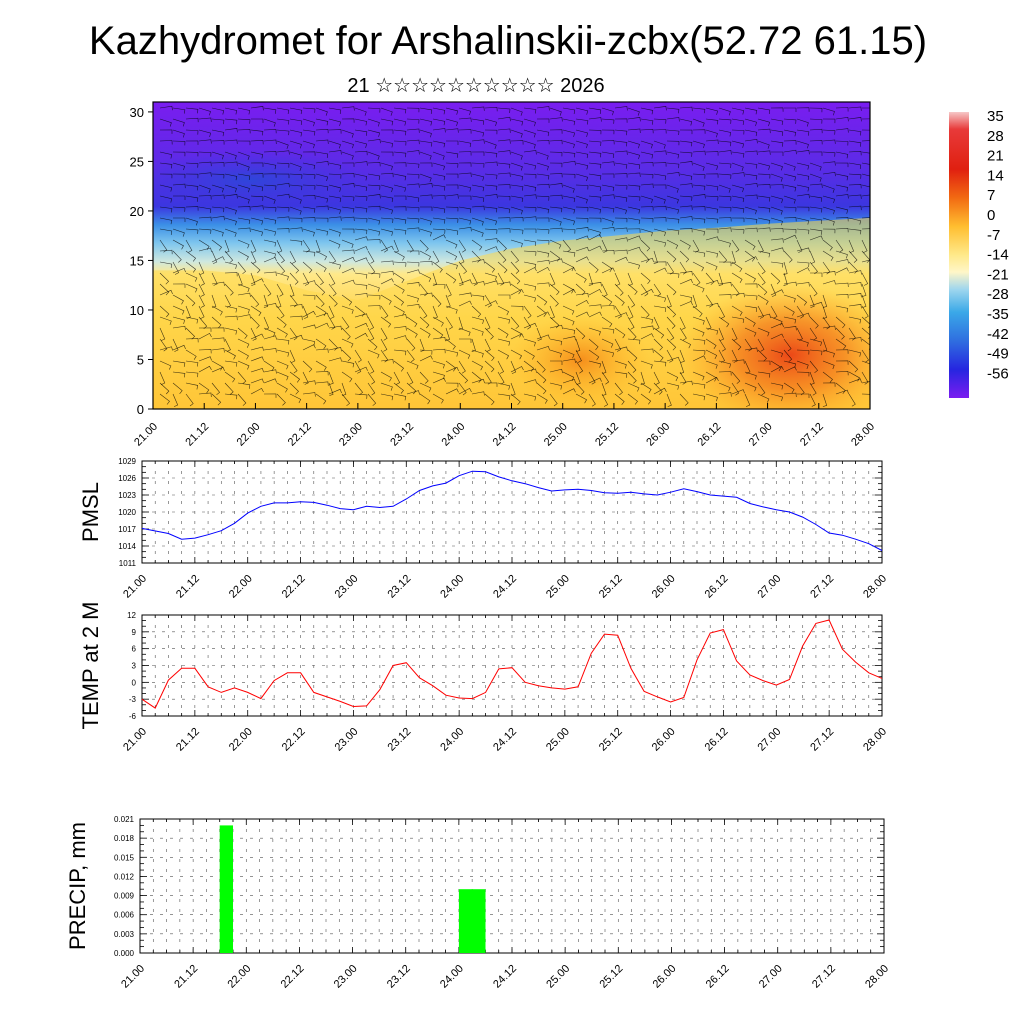 The width and height of the screenshot is (1024, 1029). What do you see at coordinates (241, 587) in the screenshot?
I see `x-tick-label: 22.00` at bounding box center [241, 587].